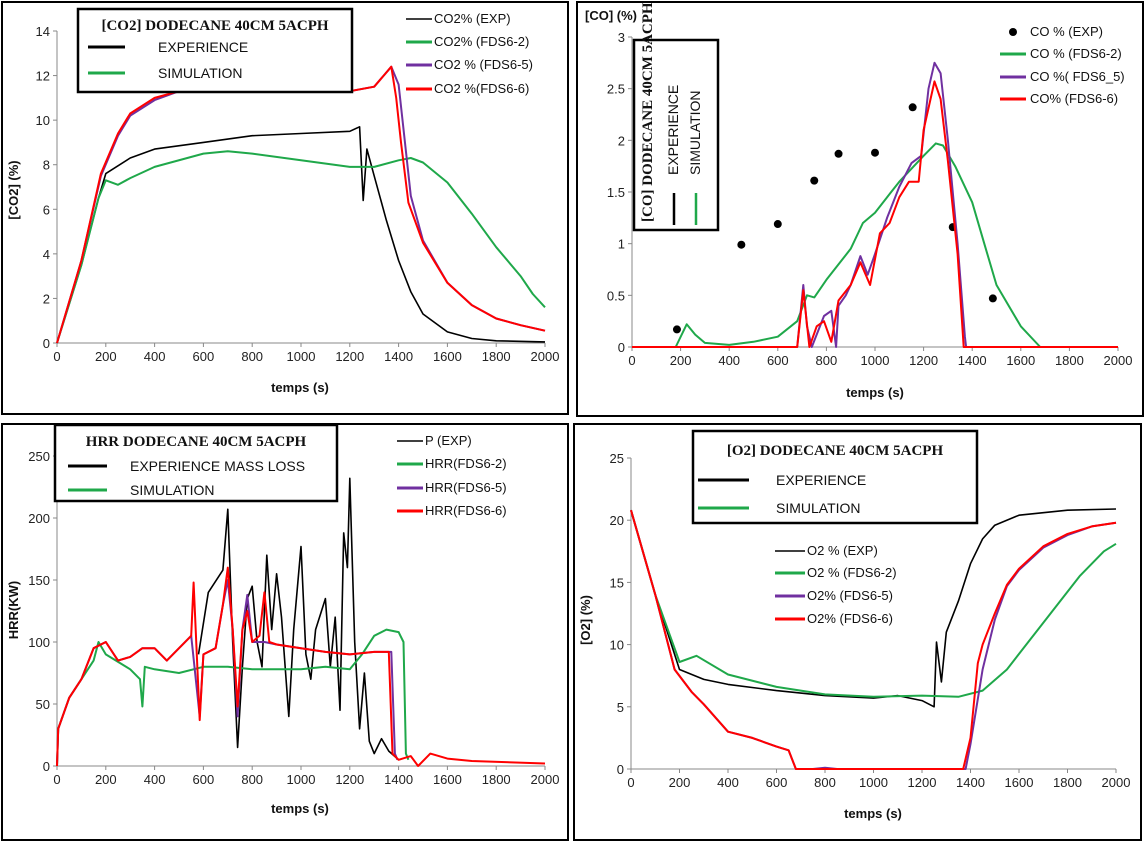 This screenshot has height=843, width=1145. I want to click on legend-label: CO2 %(FDS6-6), so click(481, 88).